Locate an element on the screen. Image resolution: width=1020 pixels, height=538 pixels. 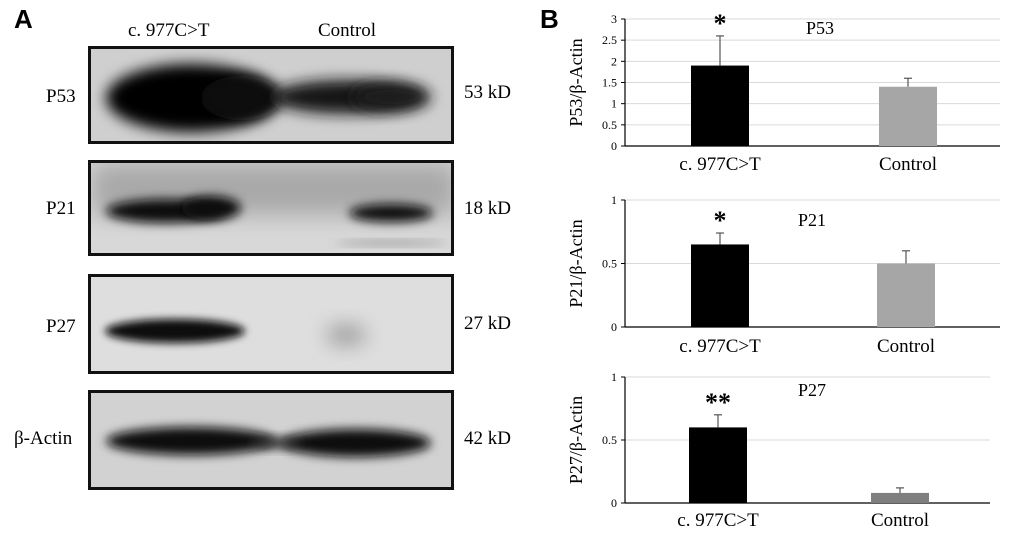
chart-p21-title: P21 is located at coordinates (812, 220).